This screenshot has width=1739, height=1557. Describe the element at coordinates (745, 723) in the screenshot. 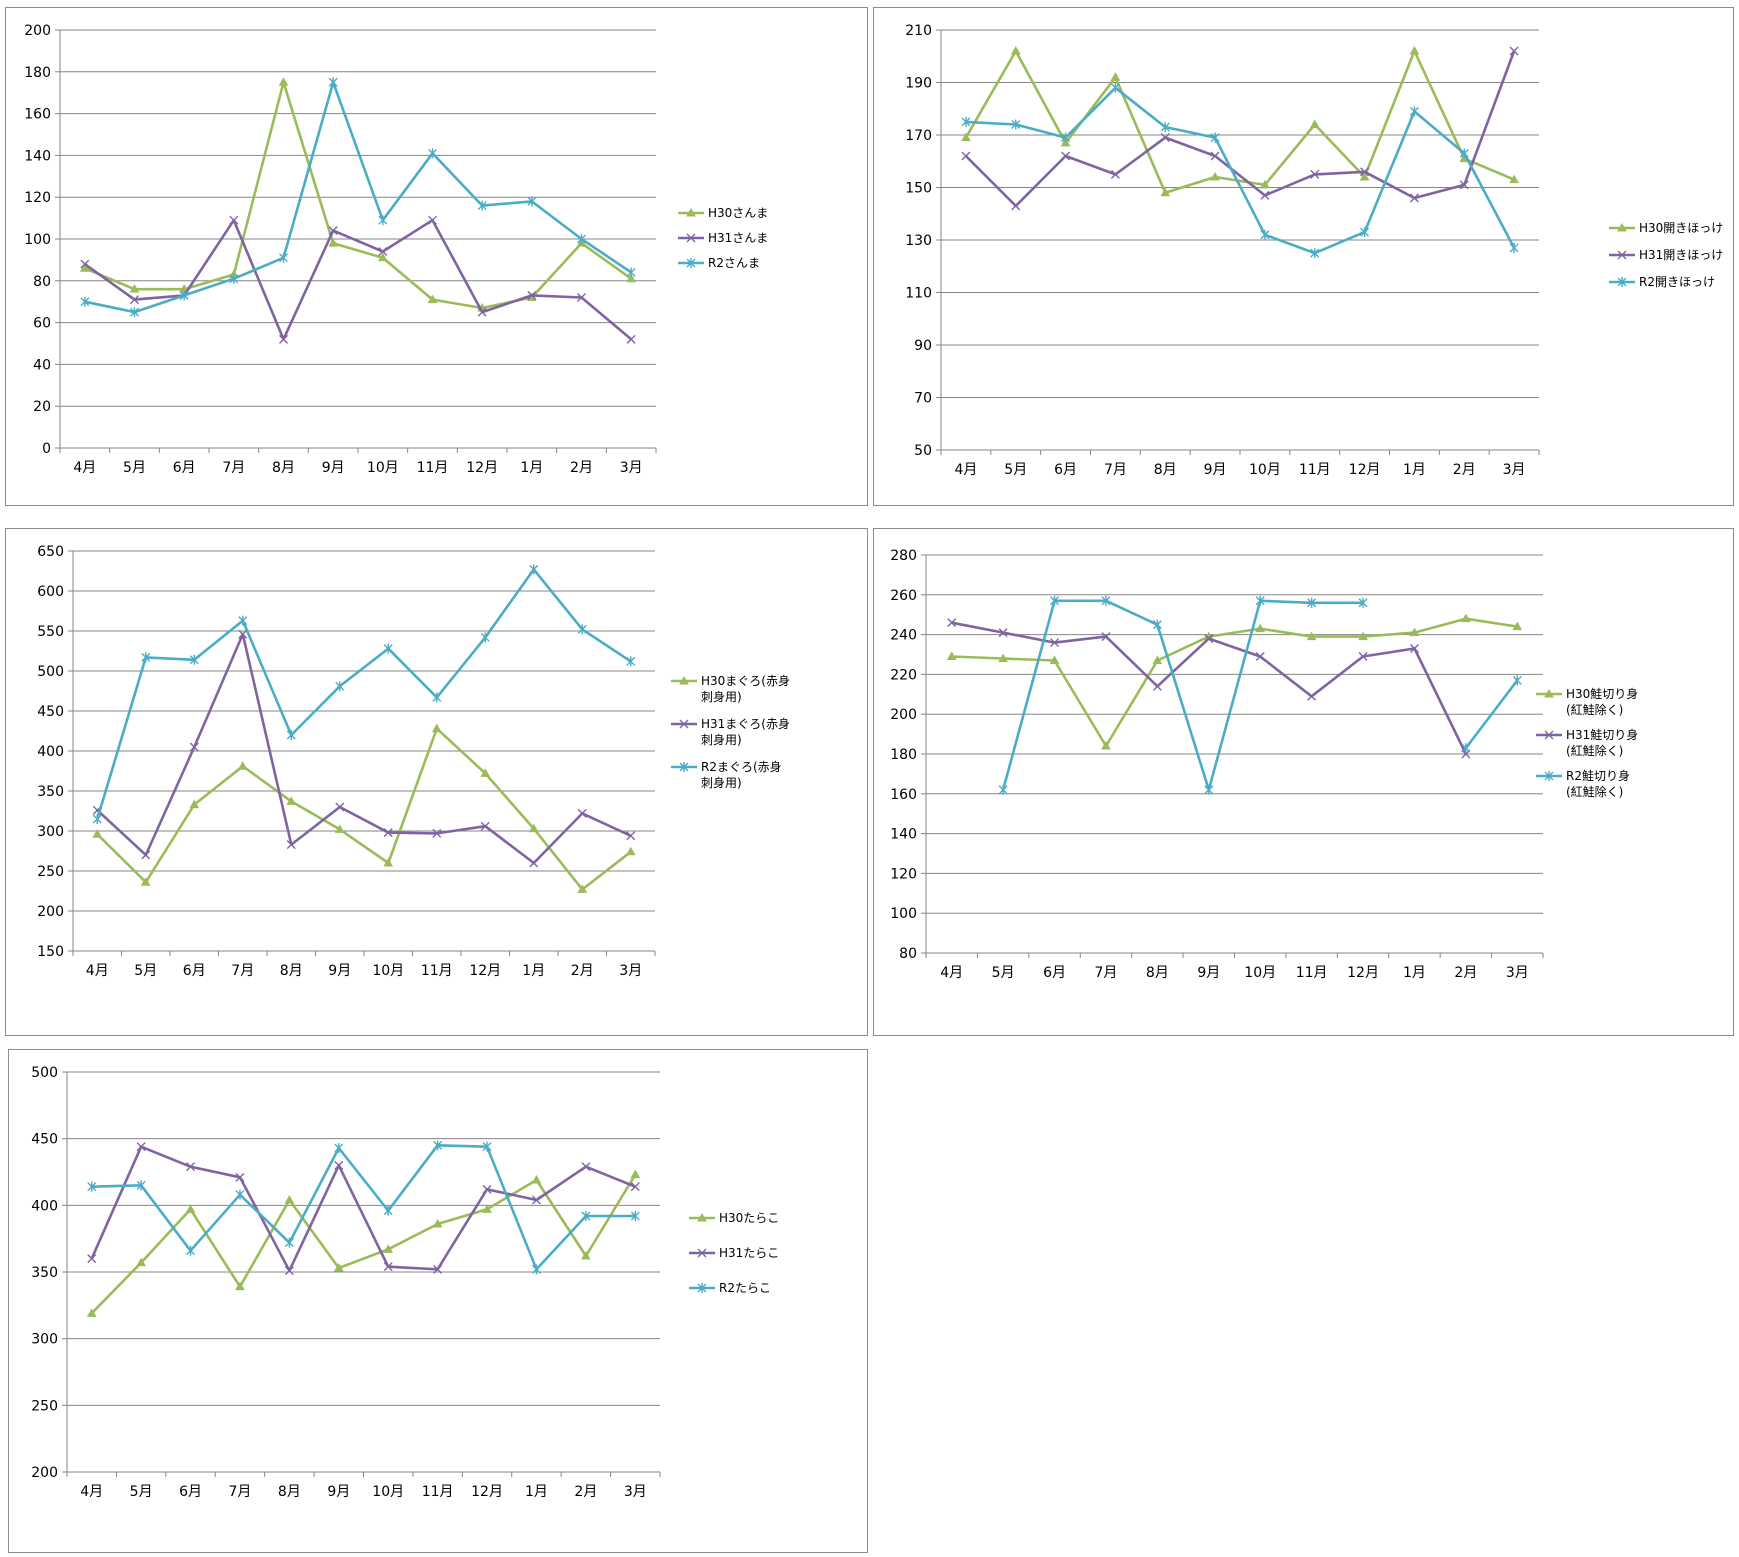

I see `legend-label: H31まぐろ(赤身` at that location.